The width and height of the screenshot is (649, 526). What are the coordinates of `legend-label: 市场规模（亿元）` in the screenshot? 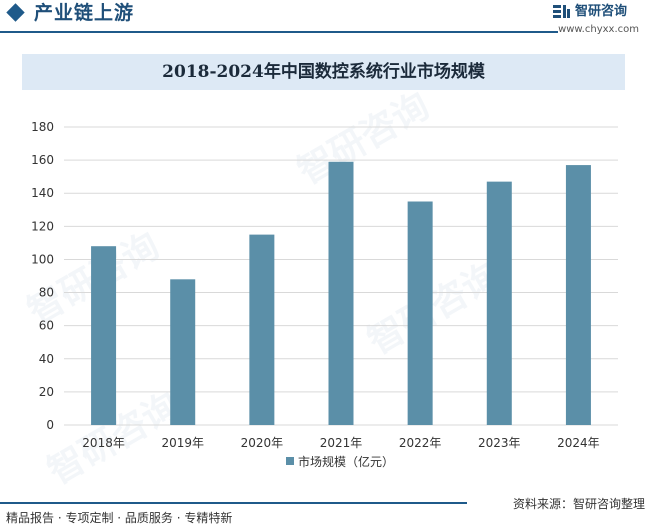 It's located at (346, 461).